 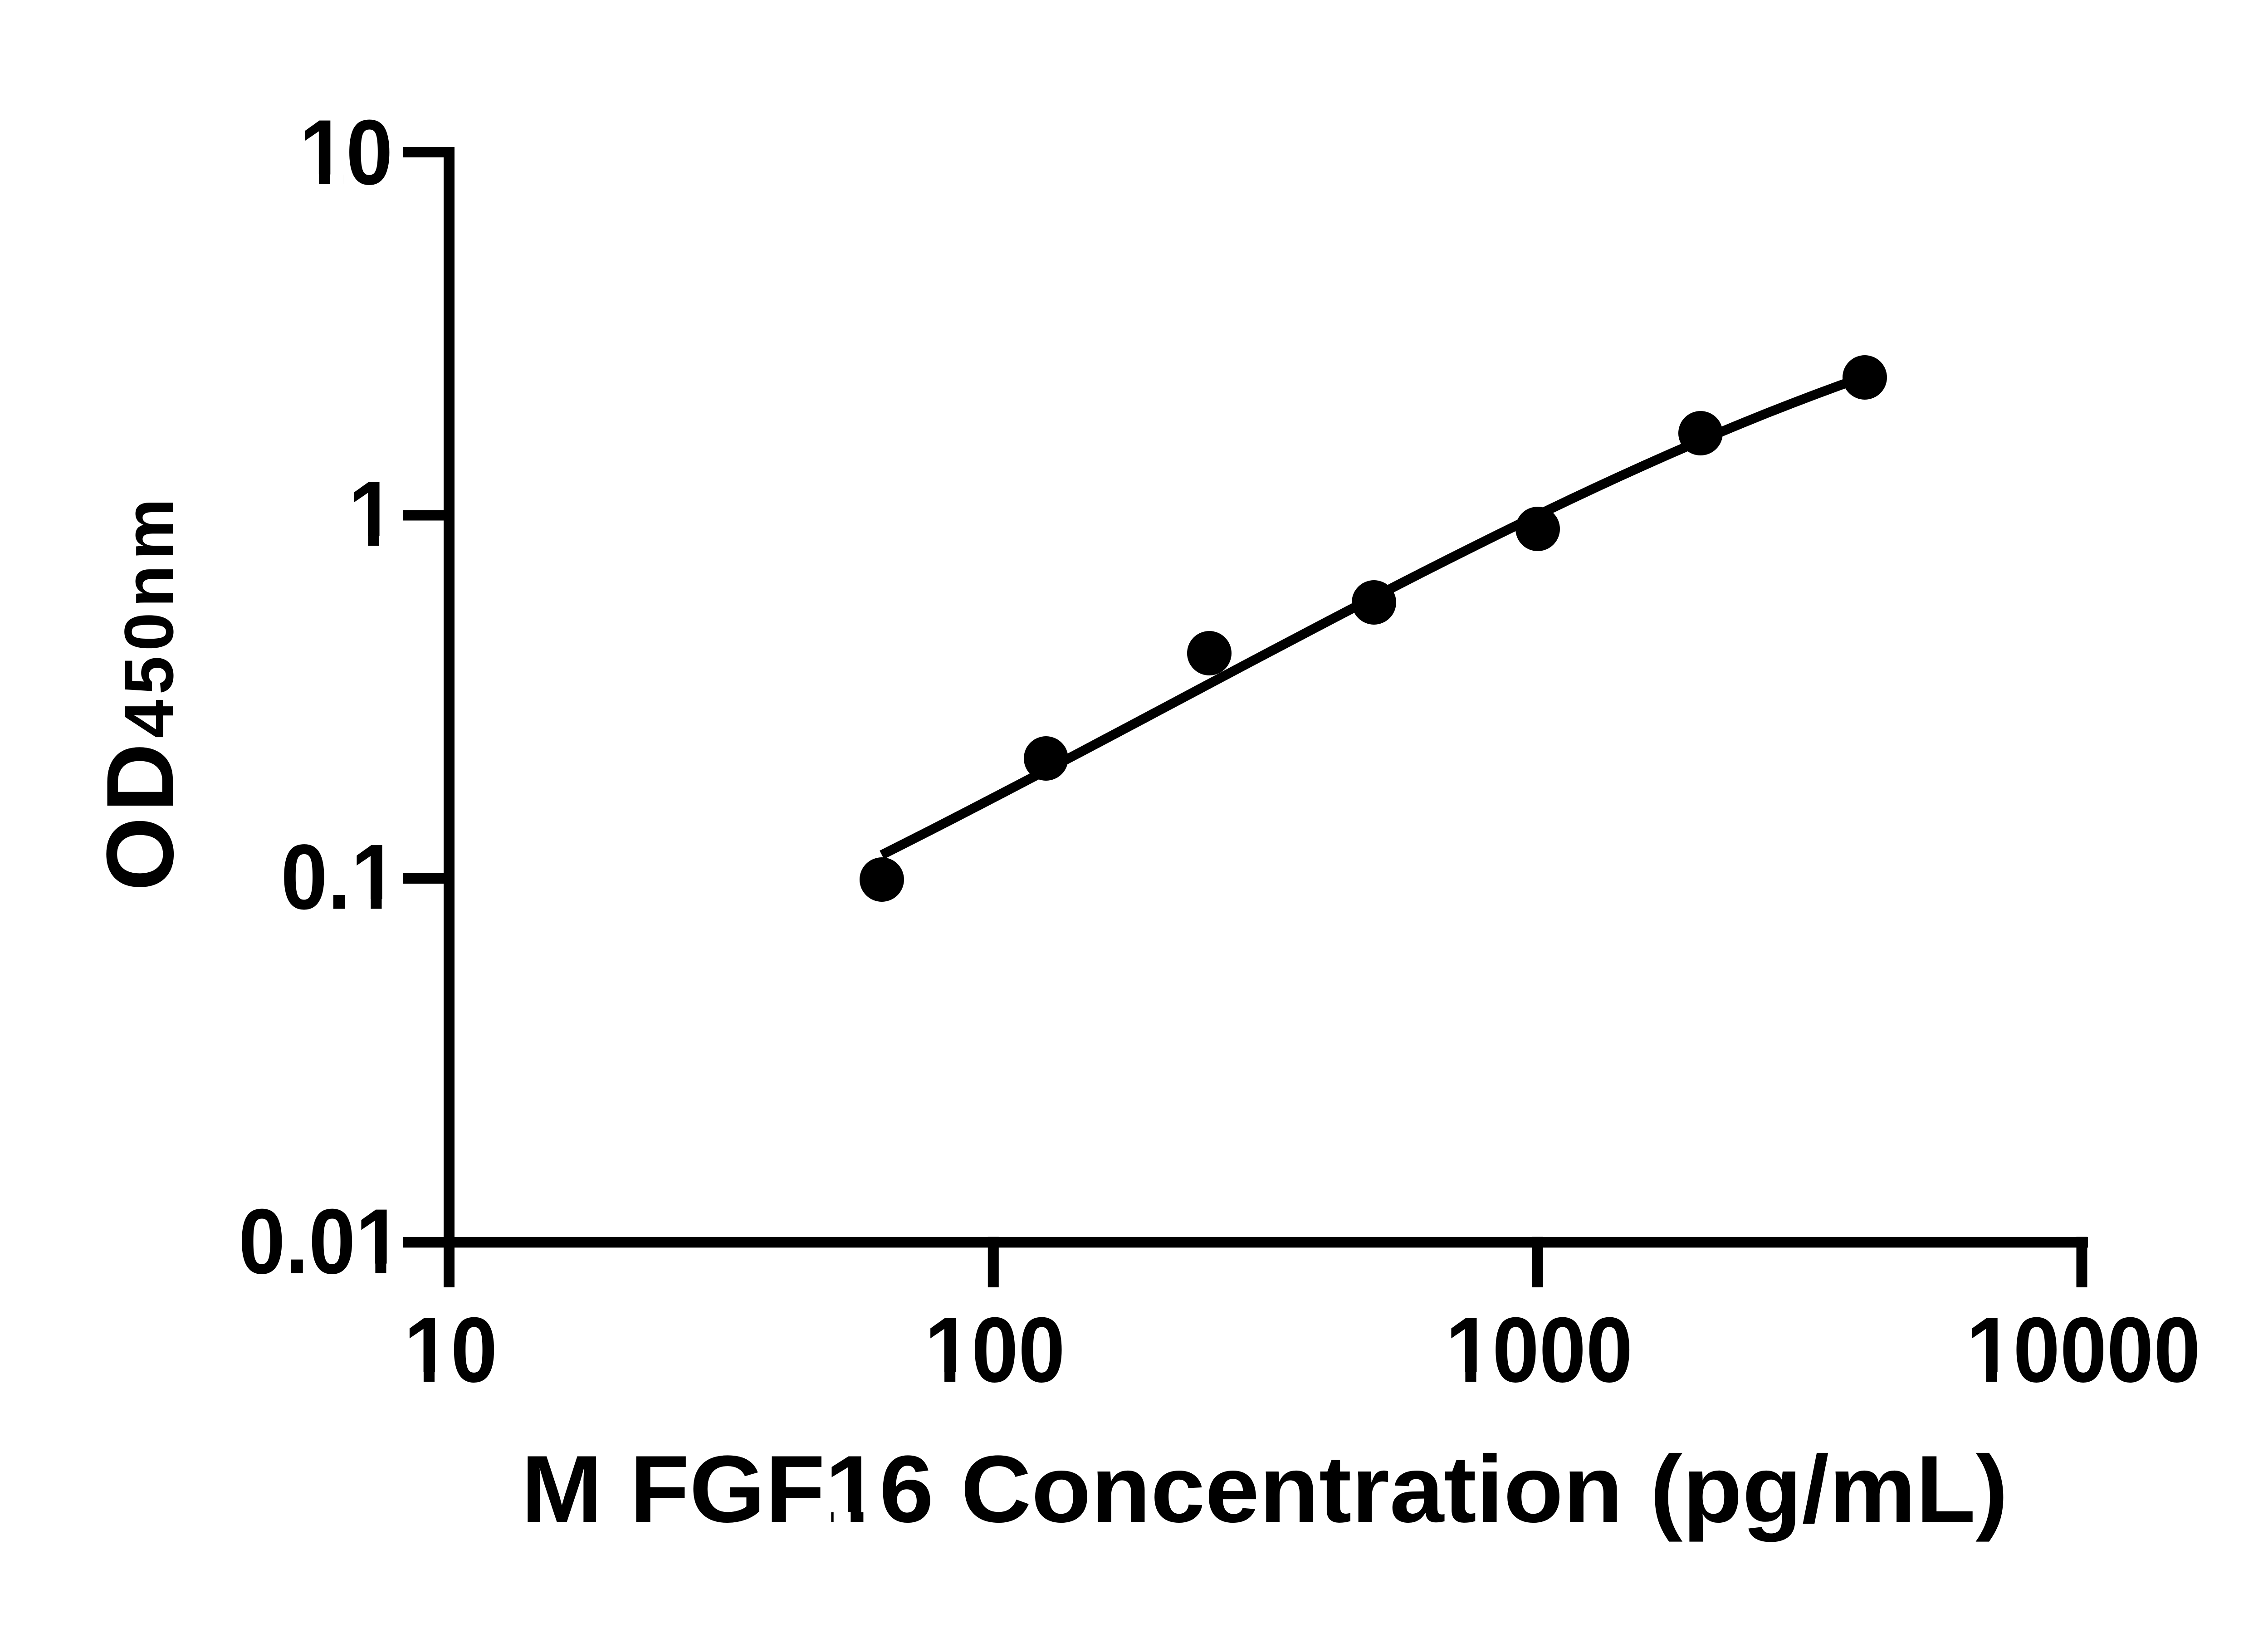 I want to click on svg-text: M FGF16 Concentration (pg/mL), so click(x=1265, y=1489).